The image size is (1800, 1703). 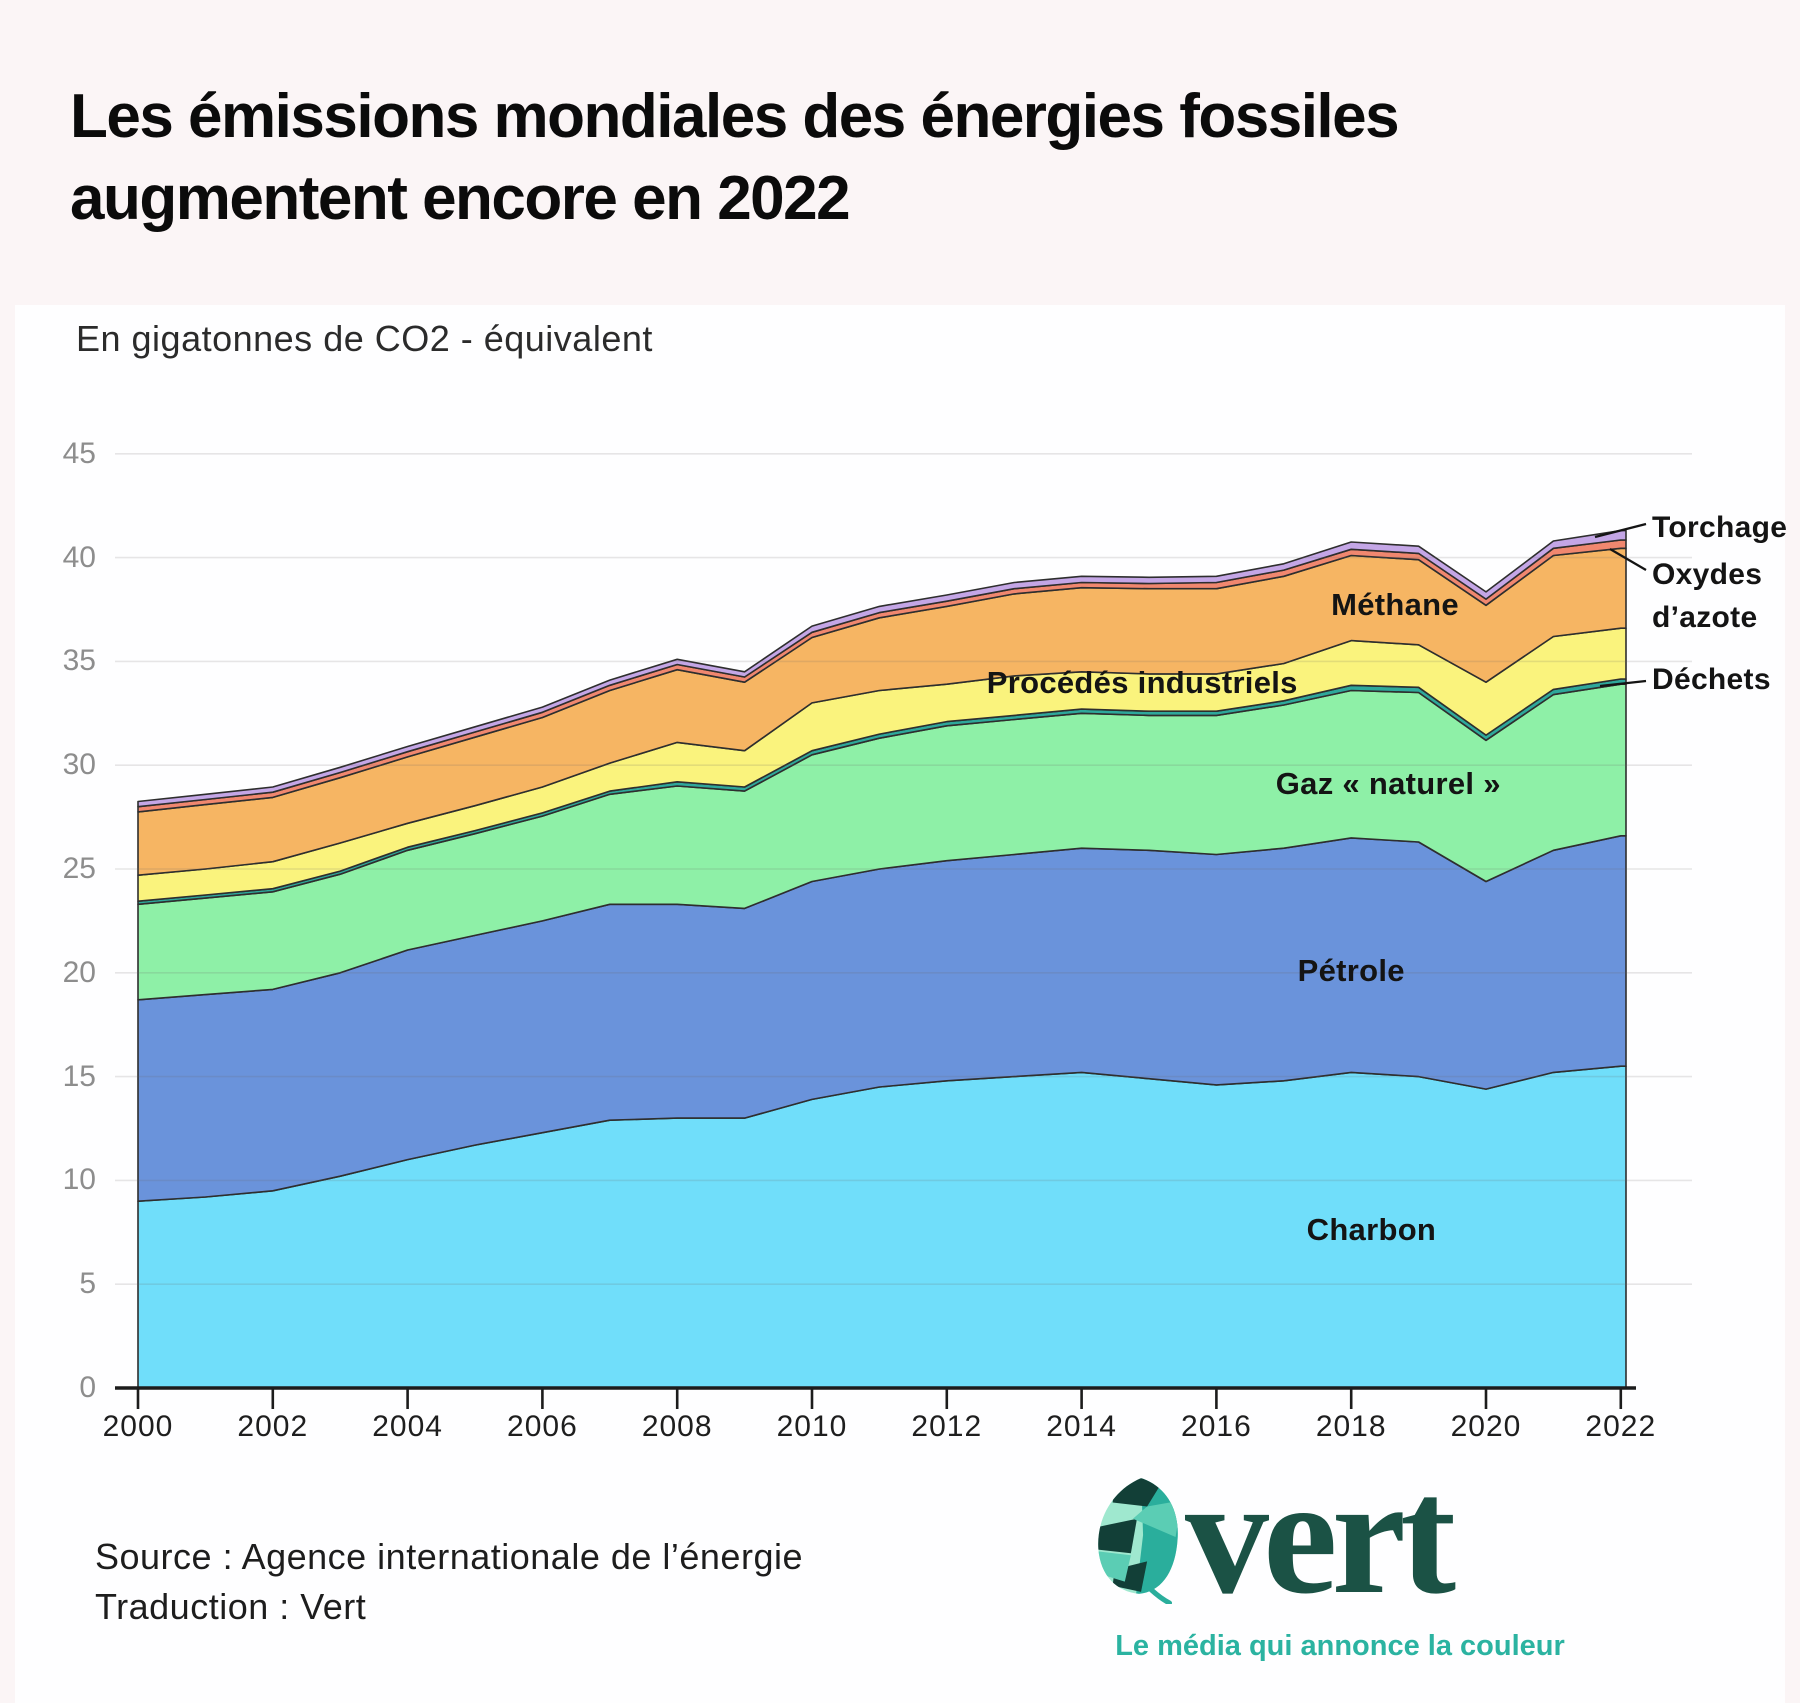 What do you see at coordinates (677, 1426) in the screenshot?
I see `x-tick-label-2008: 2008` at bounding box center [677, 1426].